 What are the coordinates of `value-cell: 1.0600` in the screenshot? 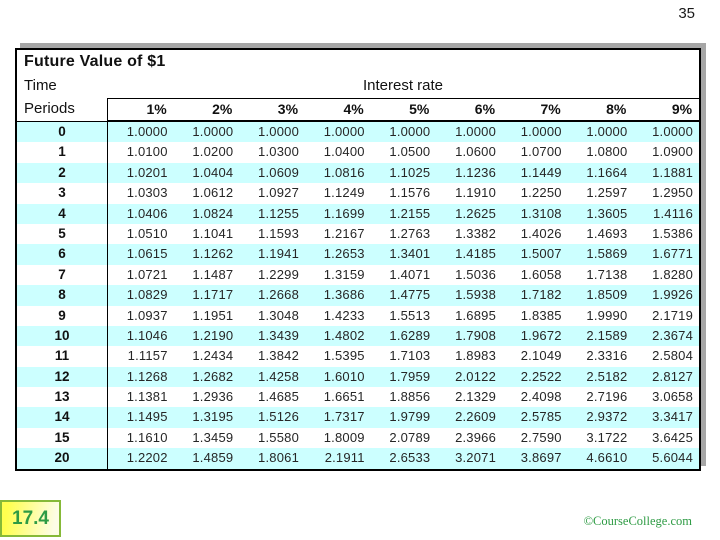 It's located at (476, 152).